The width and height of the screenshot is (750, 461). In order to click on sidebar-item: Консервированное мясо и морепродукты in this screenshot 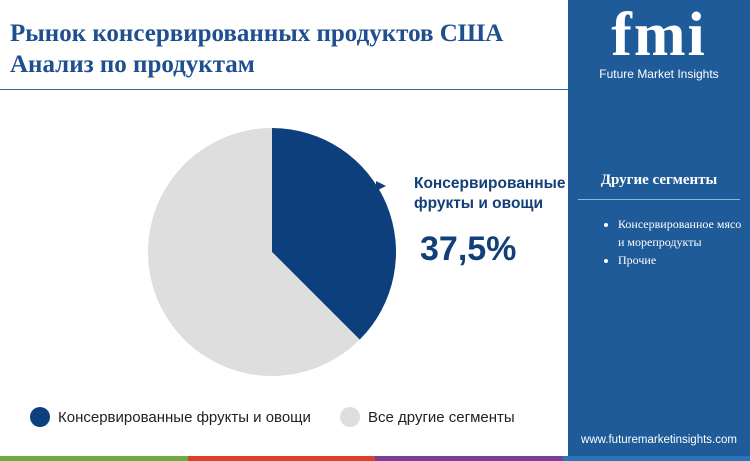, I will do `click(683, 233)`.